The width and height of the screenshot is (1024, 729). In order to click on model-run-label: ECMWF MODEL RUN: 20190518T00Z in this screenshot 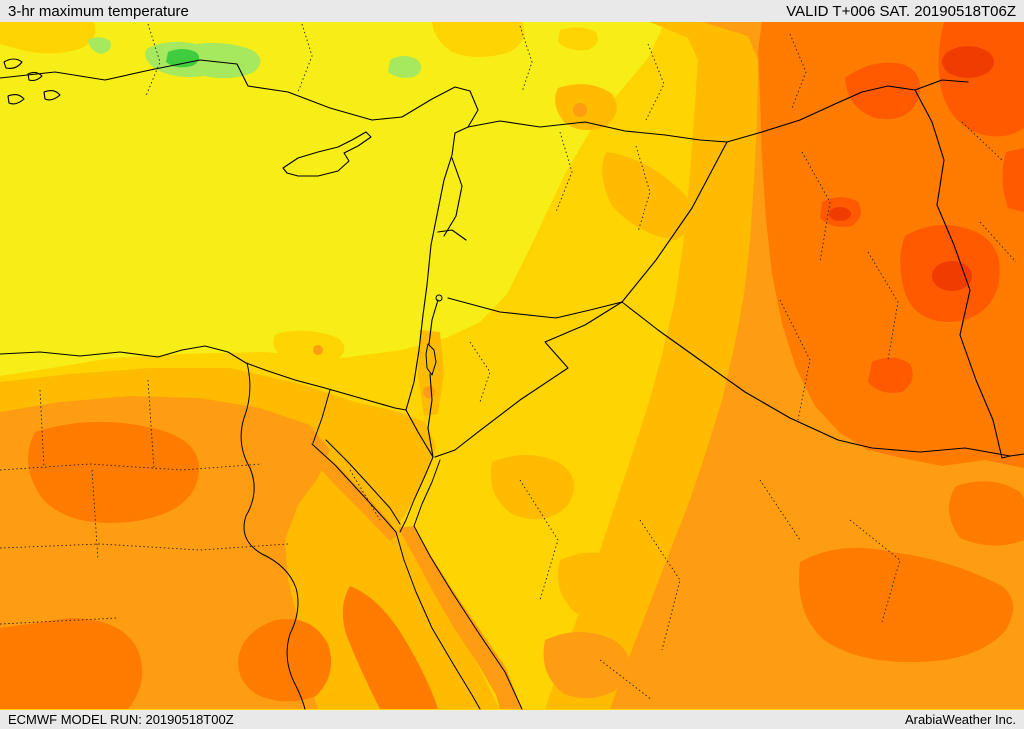, I will do `click(121, 719)`.